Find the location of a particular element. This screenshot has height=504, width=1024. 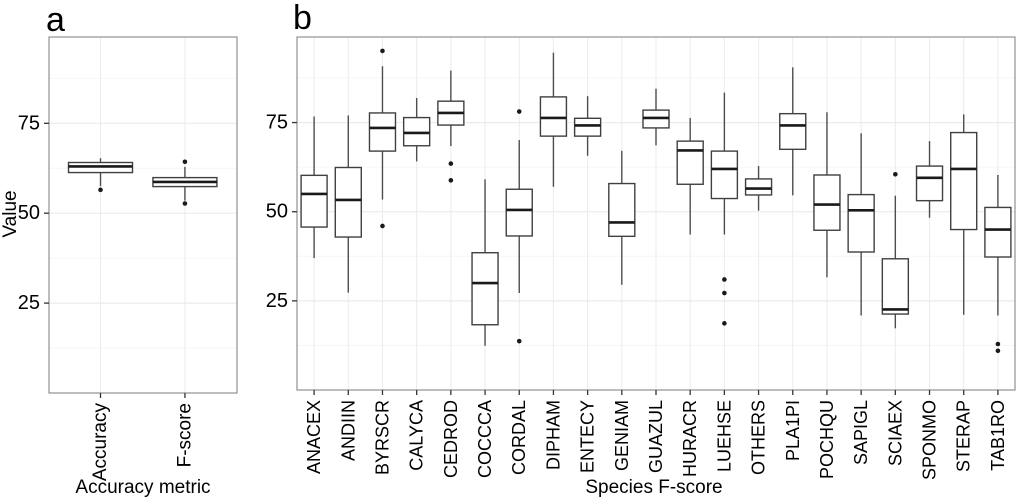

category-label: HURACR is located at coordinates (690, 438).